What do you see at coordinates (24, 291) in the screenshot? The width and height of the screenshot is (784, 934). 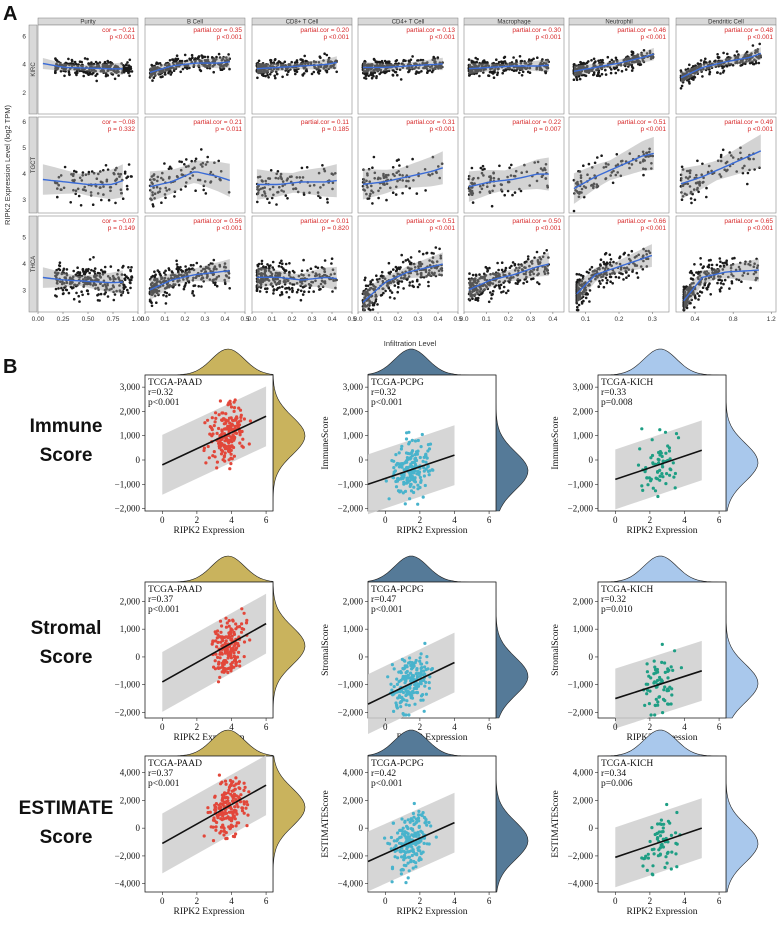 I see `y-tick-label: 3` at bounding box center [24, 291].